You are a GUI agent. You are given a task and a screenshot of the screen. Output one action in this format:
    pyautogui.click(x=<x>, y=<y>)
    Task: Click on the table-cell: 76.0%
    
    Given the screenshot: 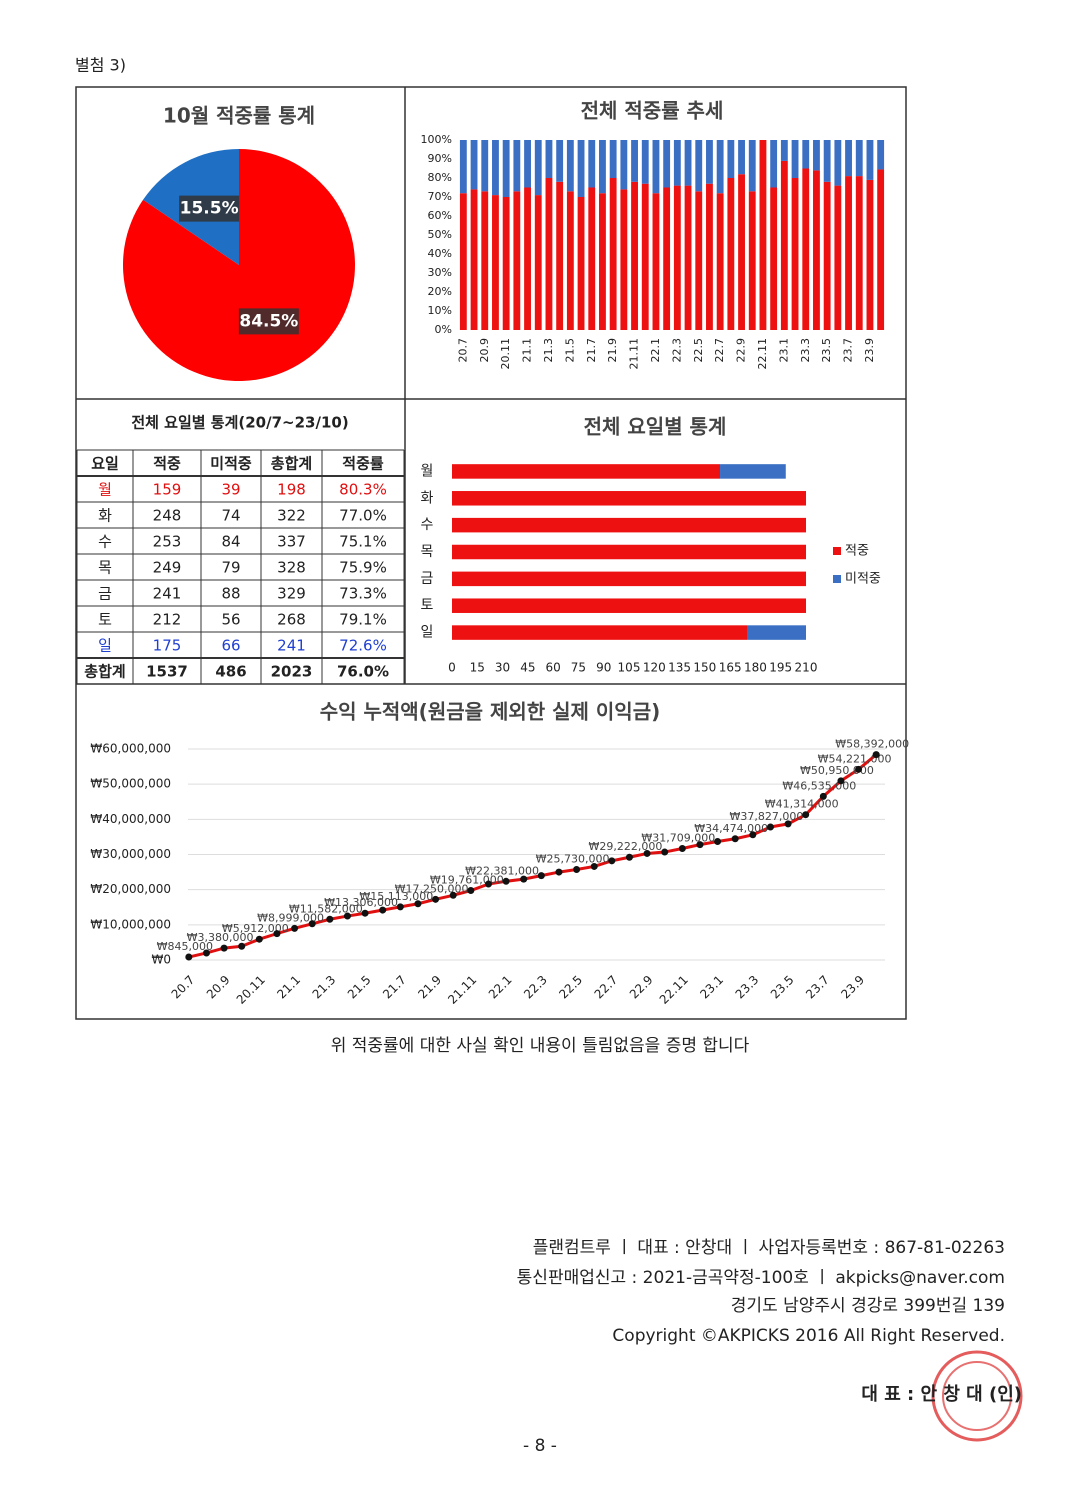 What is the action you would take?
    pyautogui.click(x=363, y=672)
    